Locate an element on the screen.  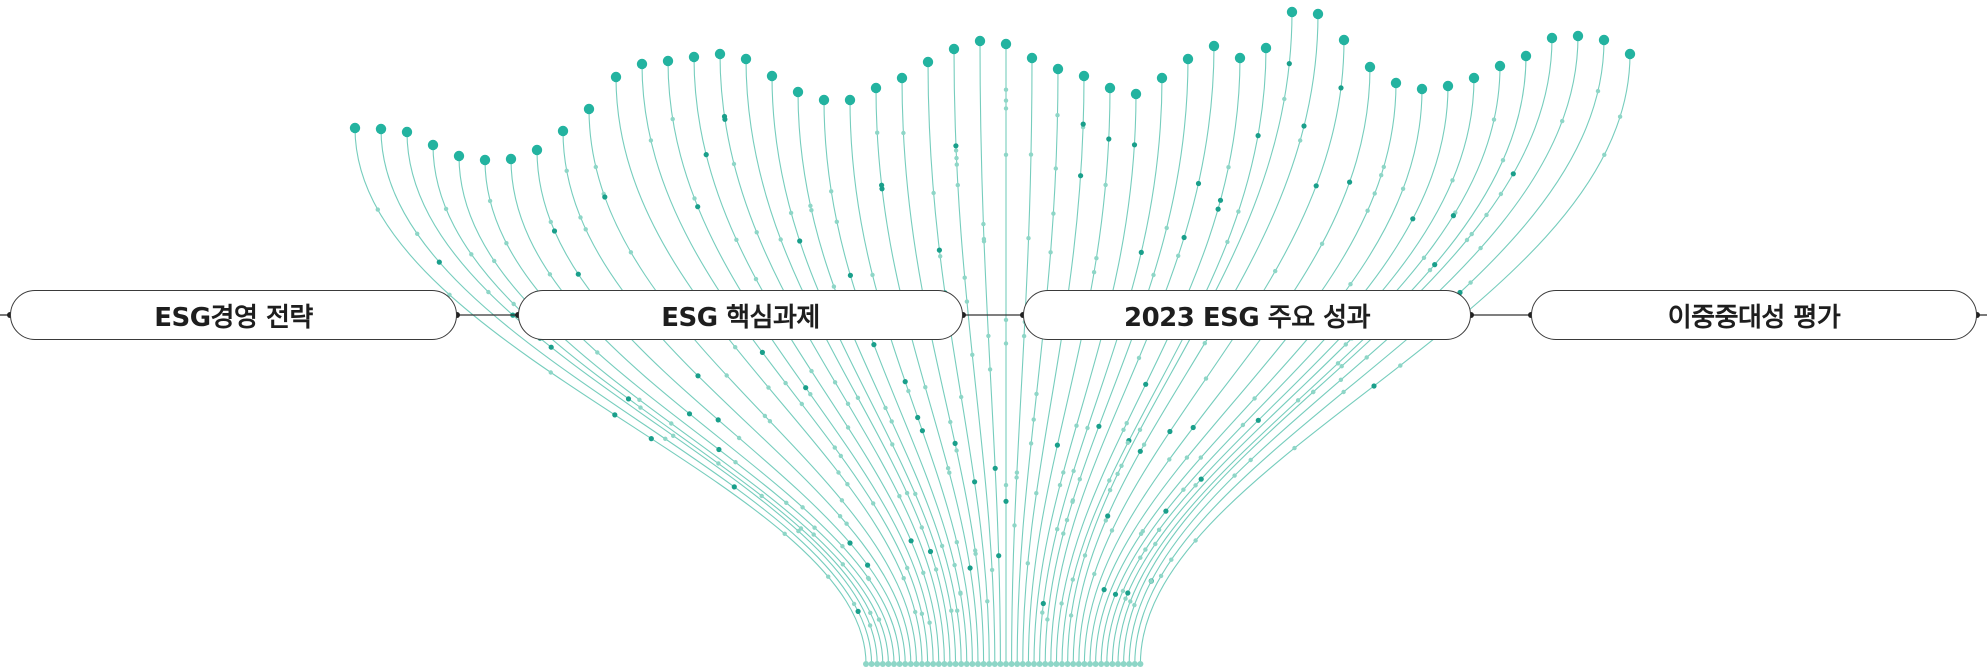
step-label: ESG경영 전략 is located at coordinates (233, 317).